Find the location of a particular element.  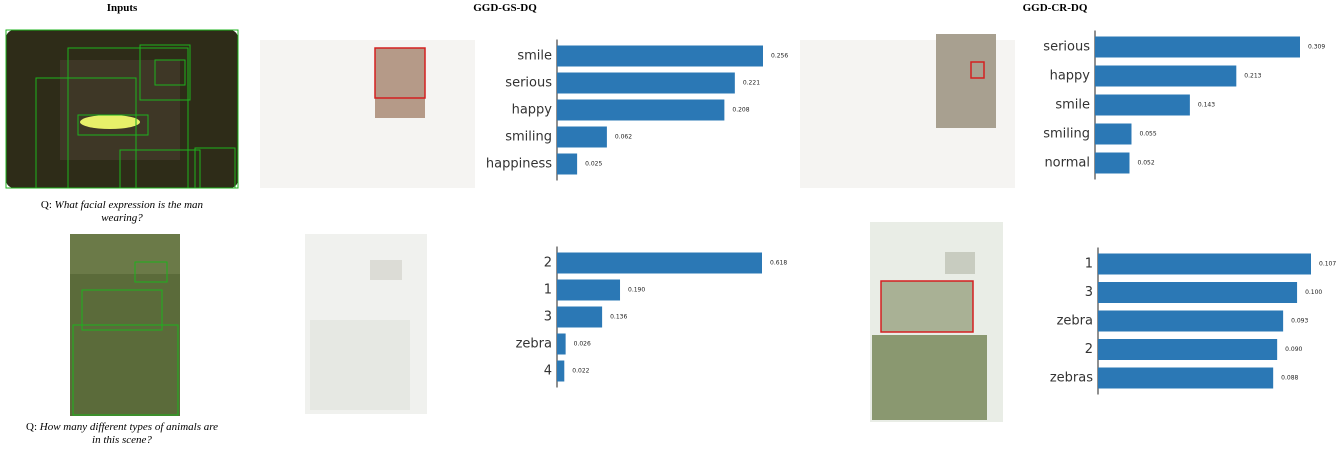

value-label: 0.143 is located at coordinates (1206, 105).